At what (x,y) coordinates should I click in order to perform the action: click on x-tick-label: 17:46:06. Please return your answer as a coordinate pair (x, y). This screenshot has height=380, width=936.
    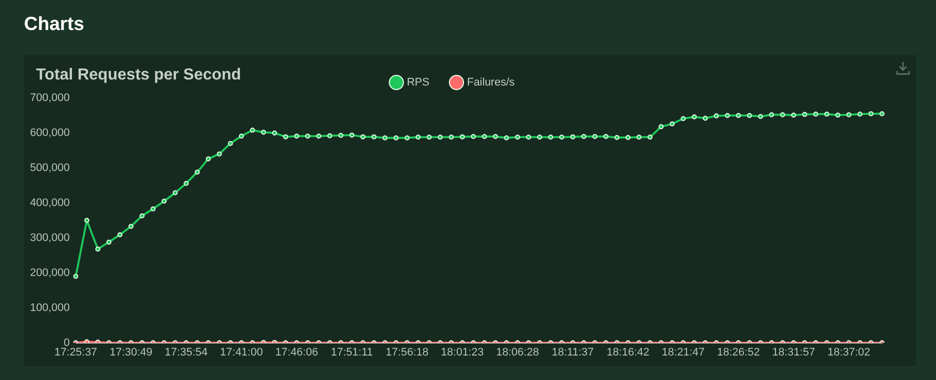
    Looking at the image, I should click on (296, 352).